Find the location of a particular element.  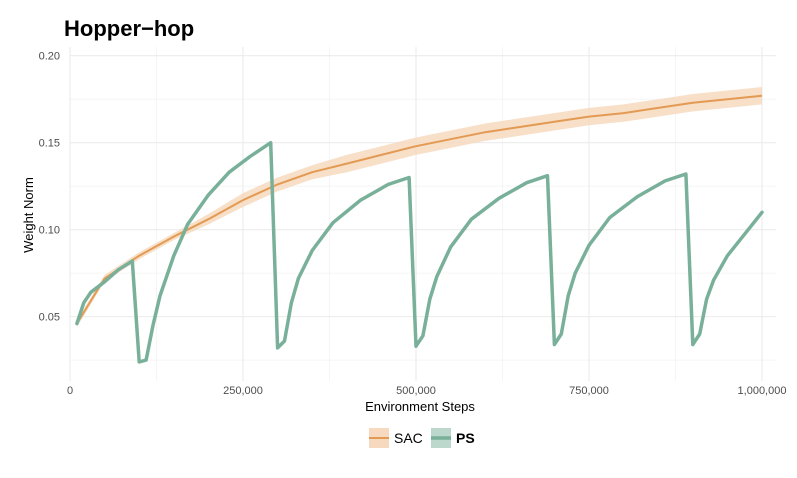

y-tick-label: 0.10 is located at coordinates (49, 231).